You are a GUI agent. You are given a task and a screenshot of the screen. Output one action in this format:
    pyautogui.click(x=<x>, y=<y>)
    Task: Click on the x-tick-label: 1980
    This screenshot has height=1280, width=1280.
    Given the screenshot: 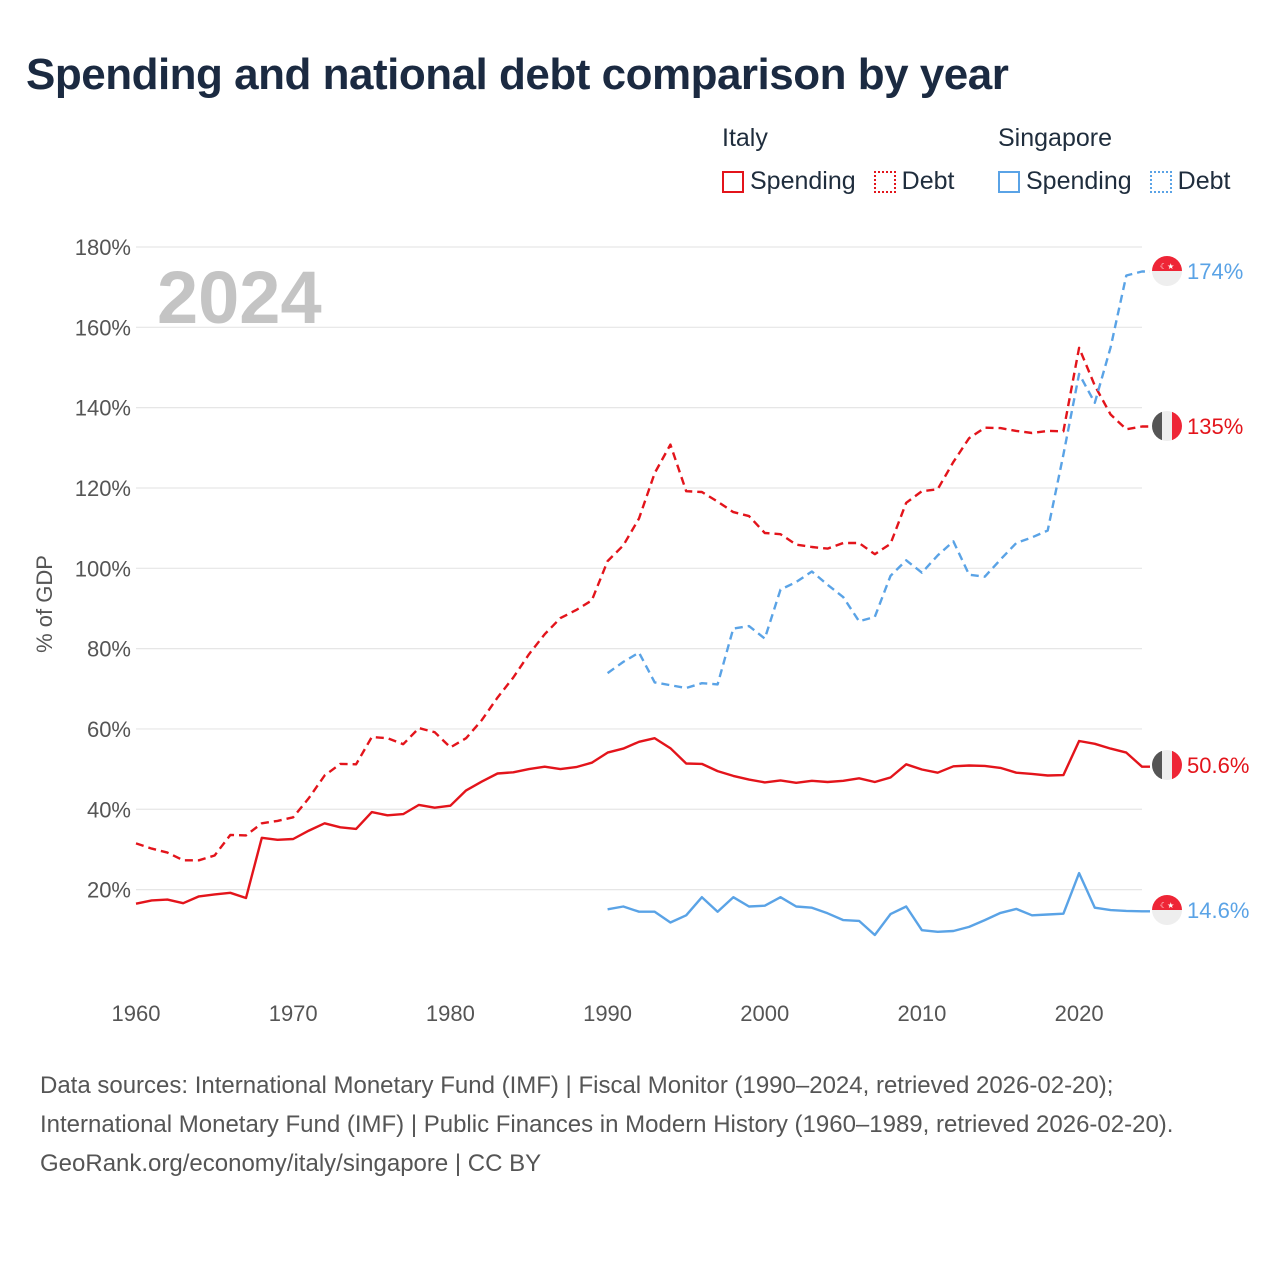 What is the action you would take?
    pyautogui.click(x=450, y=1013)
    